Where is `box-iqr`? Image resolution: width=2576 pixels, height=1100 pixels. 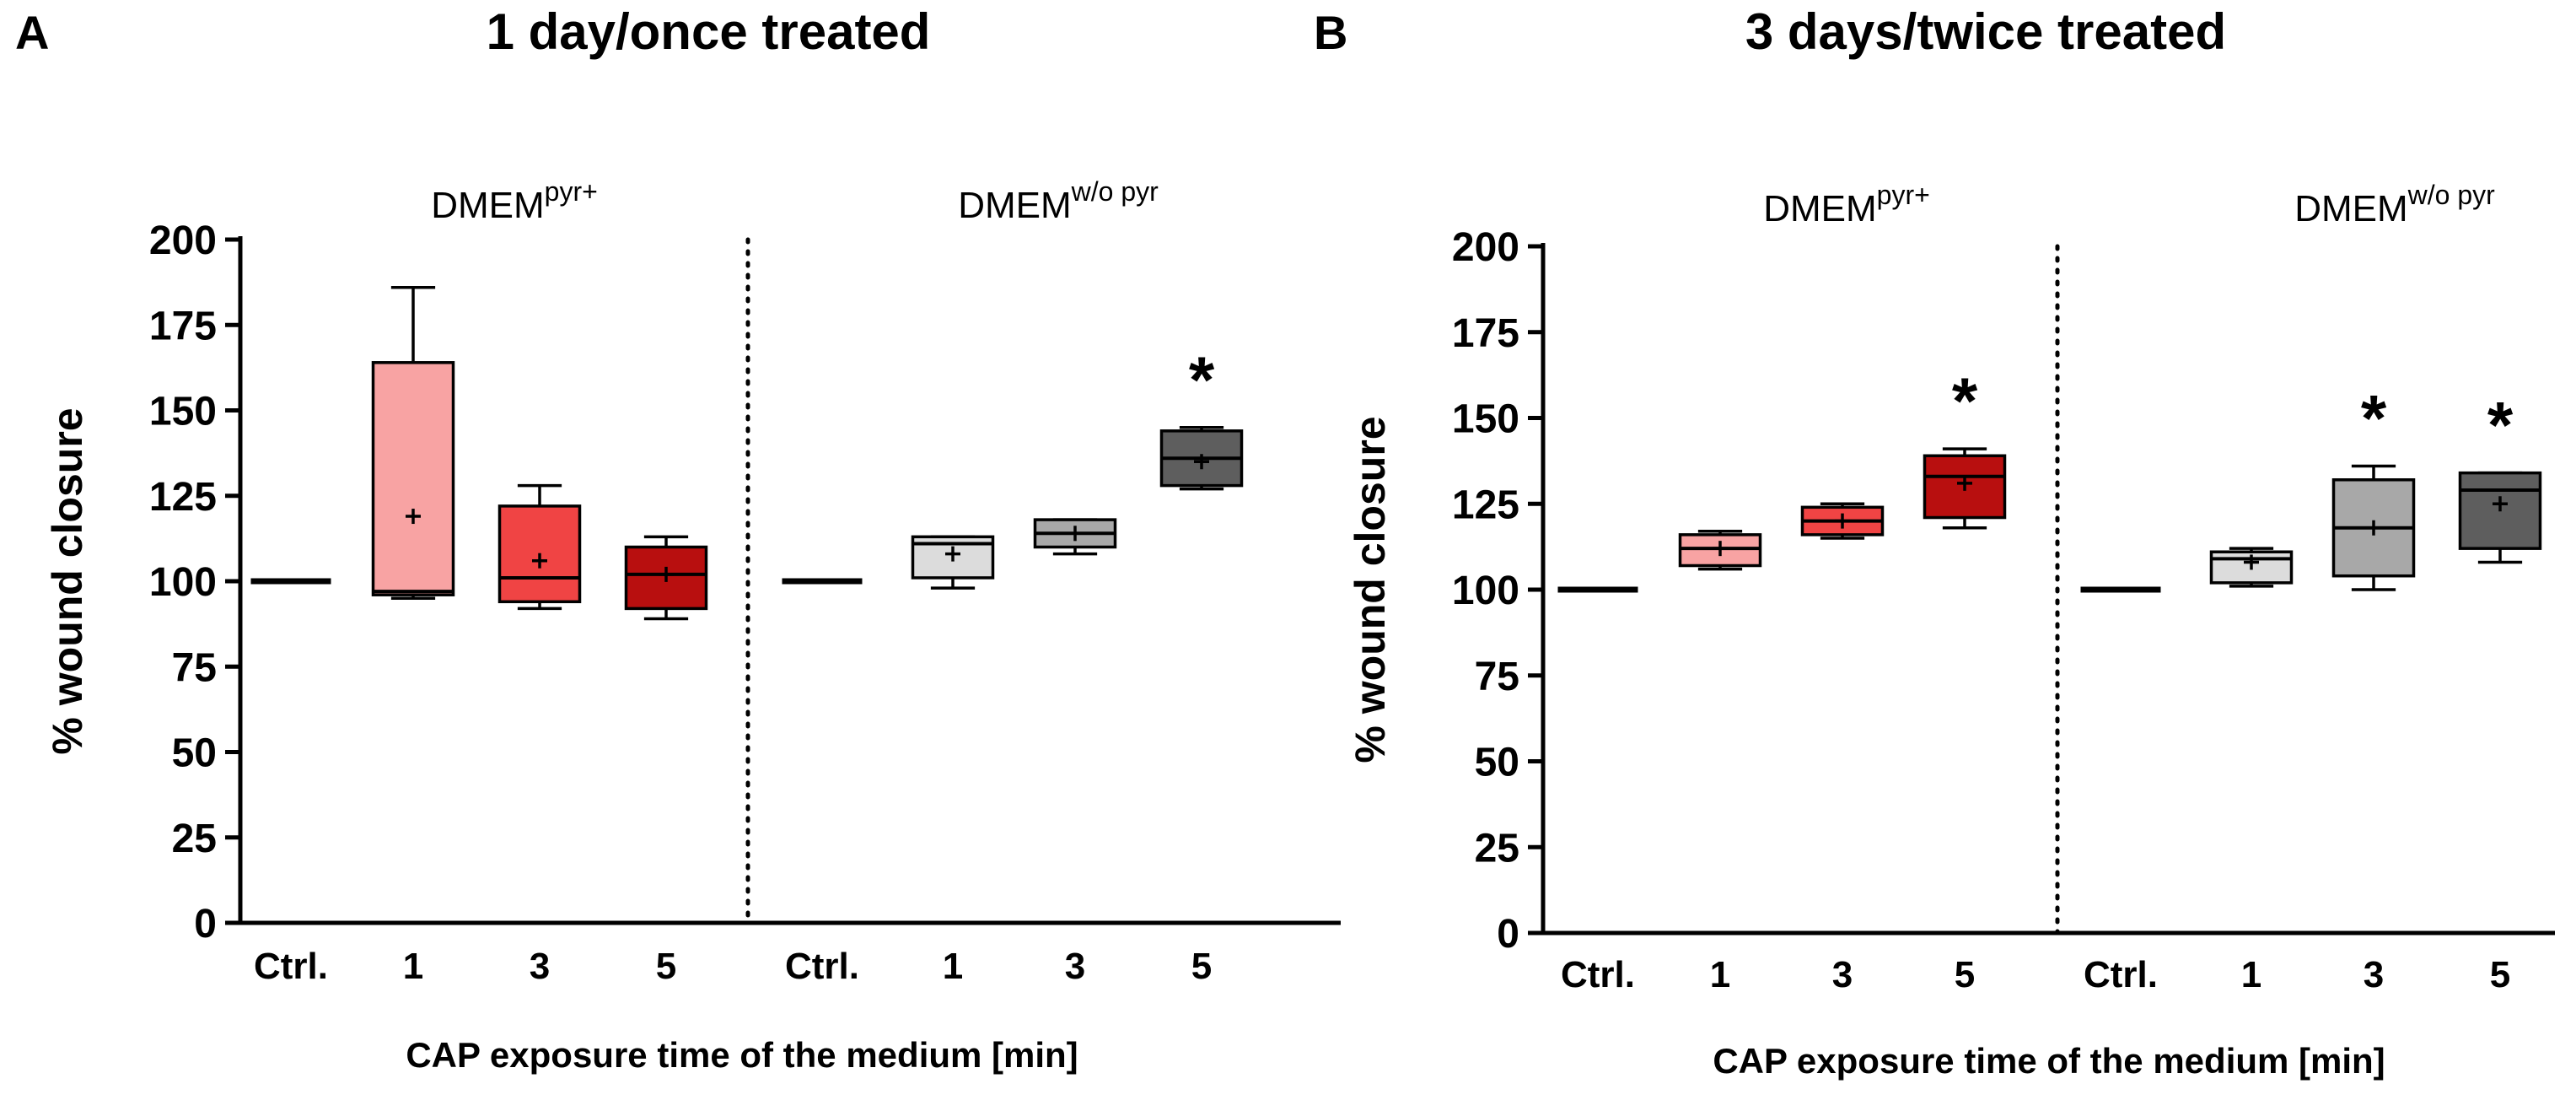
box-iqr is located at coordinates (413, 478).